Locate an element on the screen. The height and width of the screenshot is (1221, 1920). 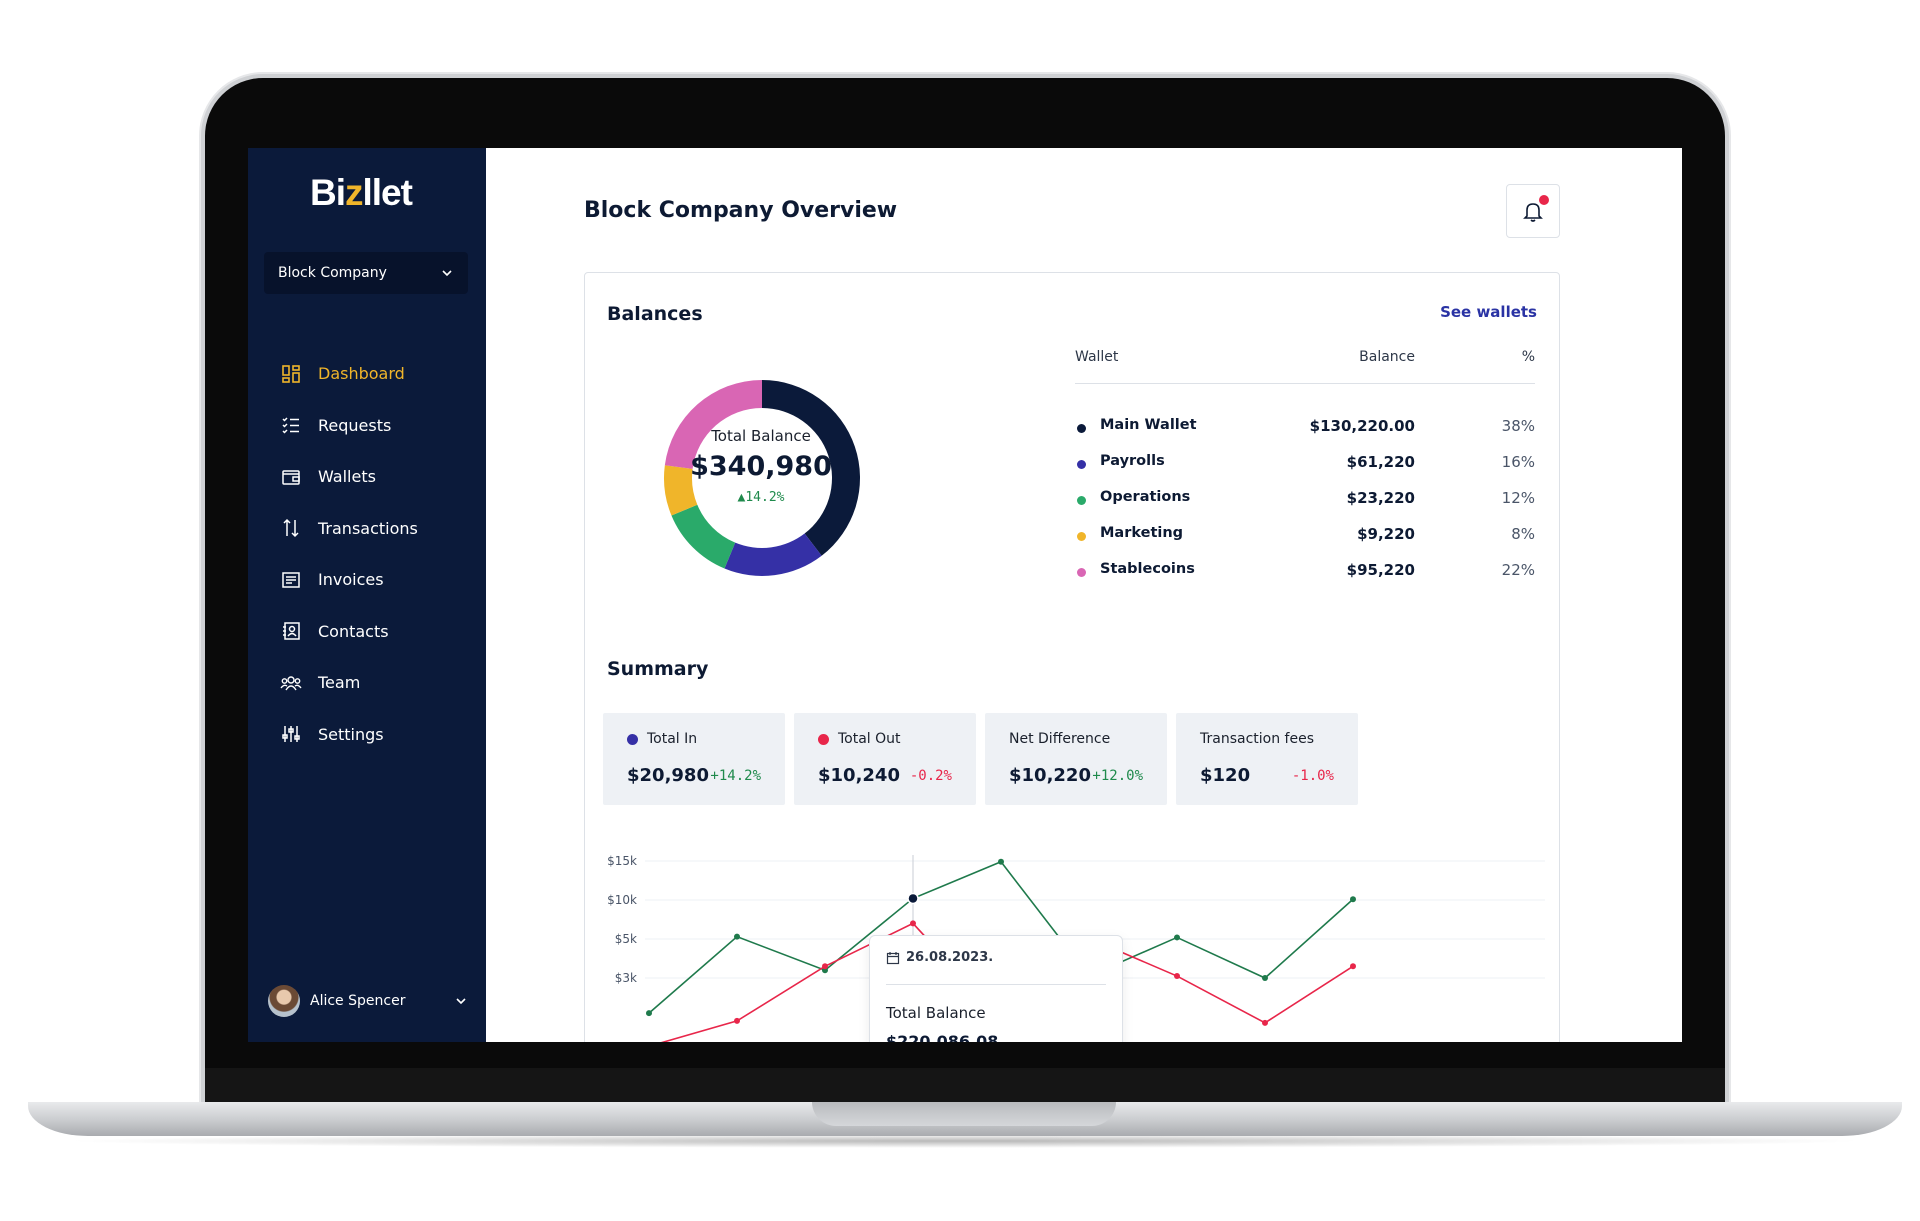
wallet-pct: 22% is located at coordinates (1518, 570).